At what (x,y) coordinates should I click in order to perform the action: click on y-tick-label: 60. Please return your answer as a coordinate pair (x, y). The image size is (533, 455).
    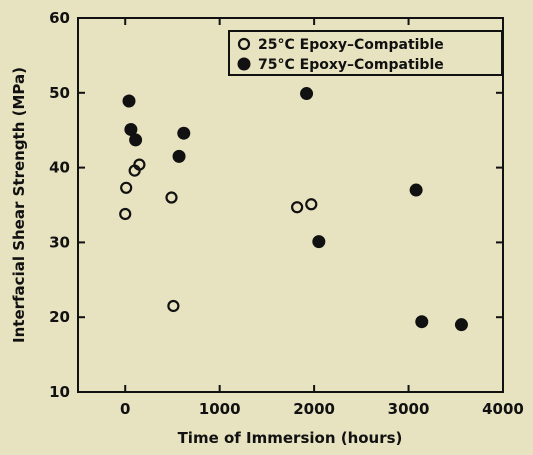
    Looking at the image, I should click on (59, 18).